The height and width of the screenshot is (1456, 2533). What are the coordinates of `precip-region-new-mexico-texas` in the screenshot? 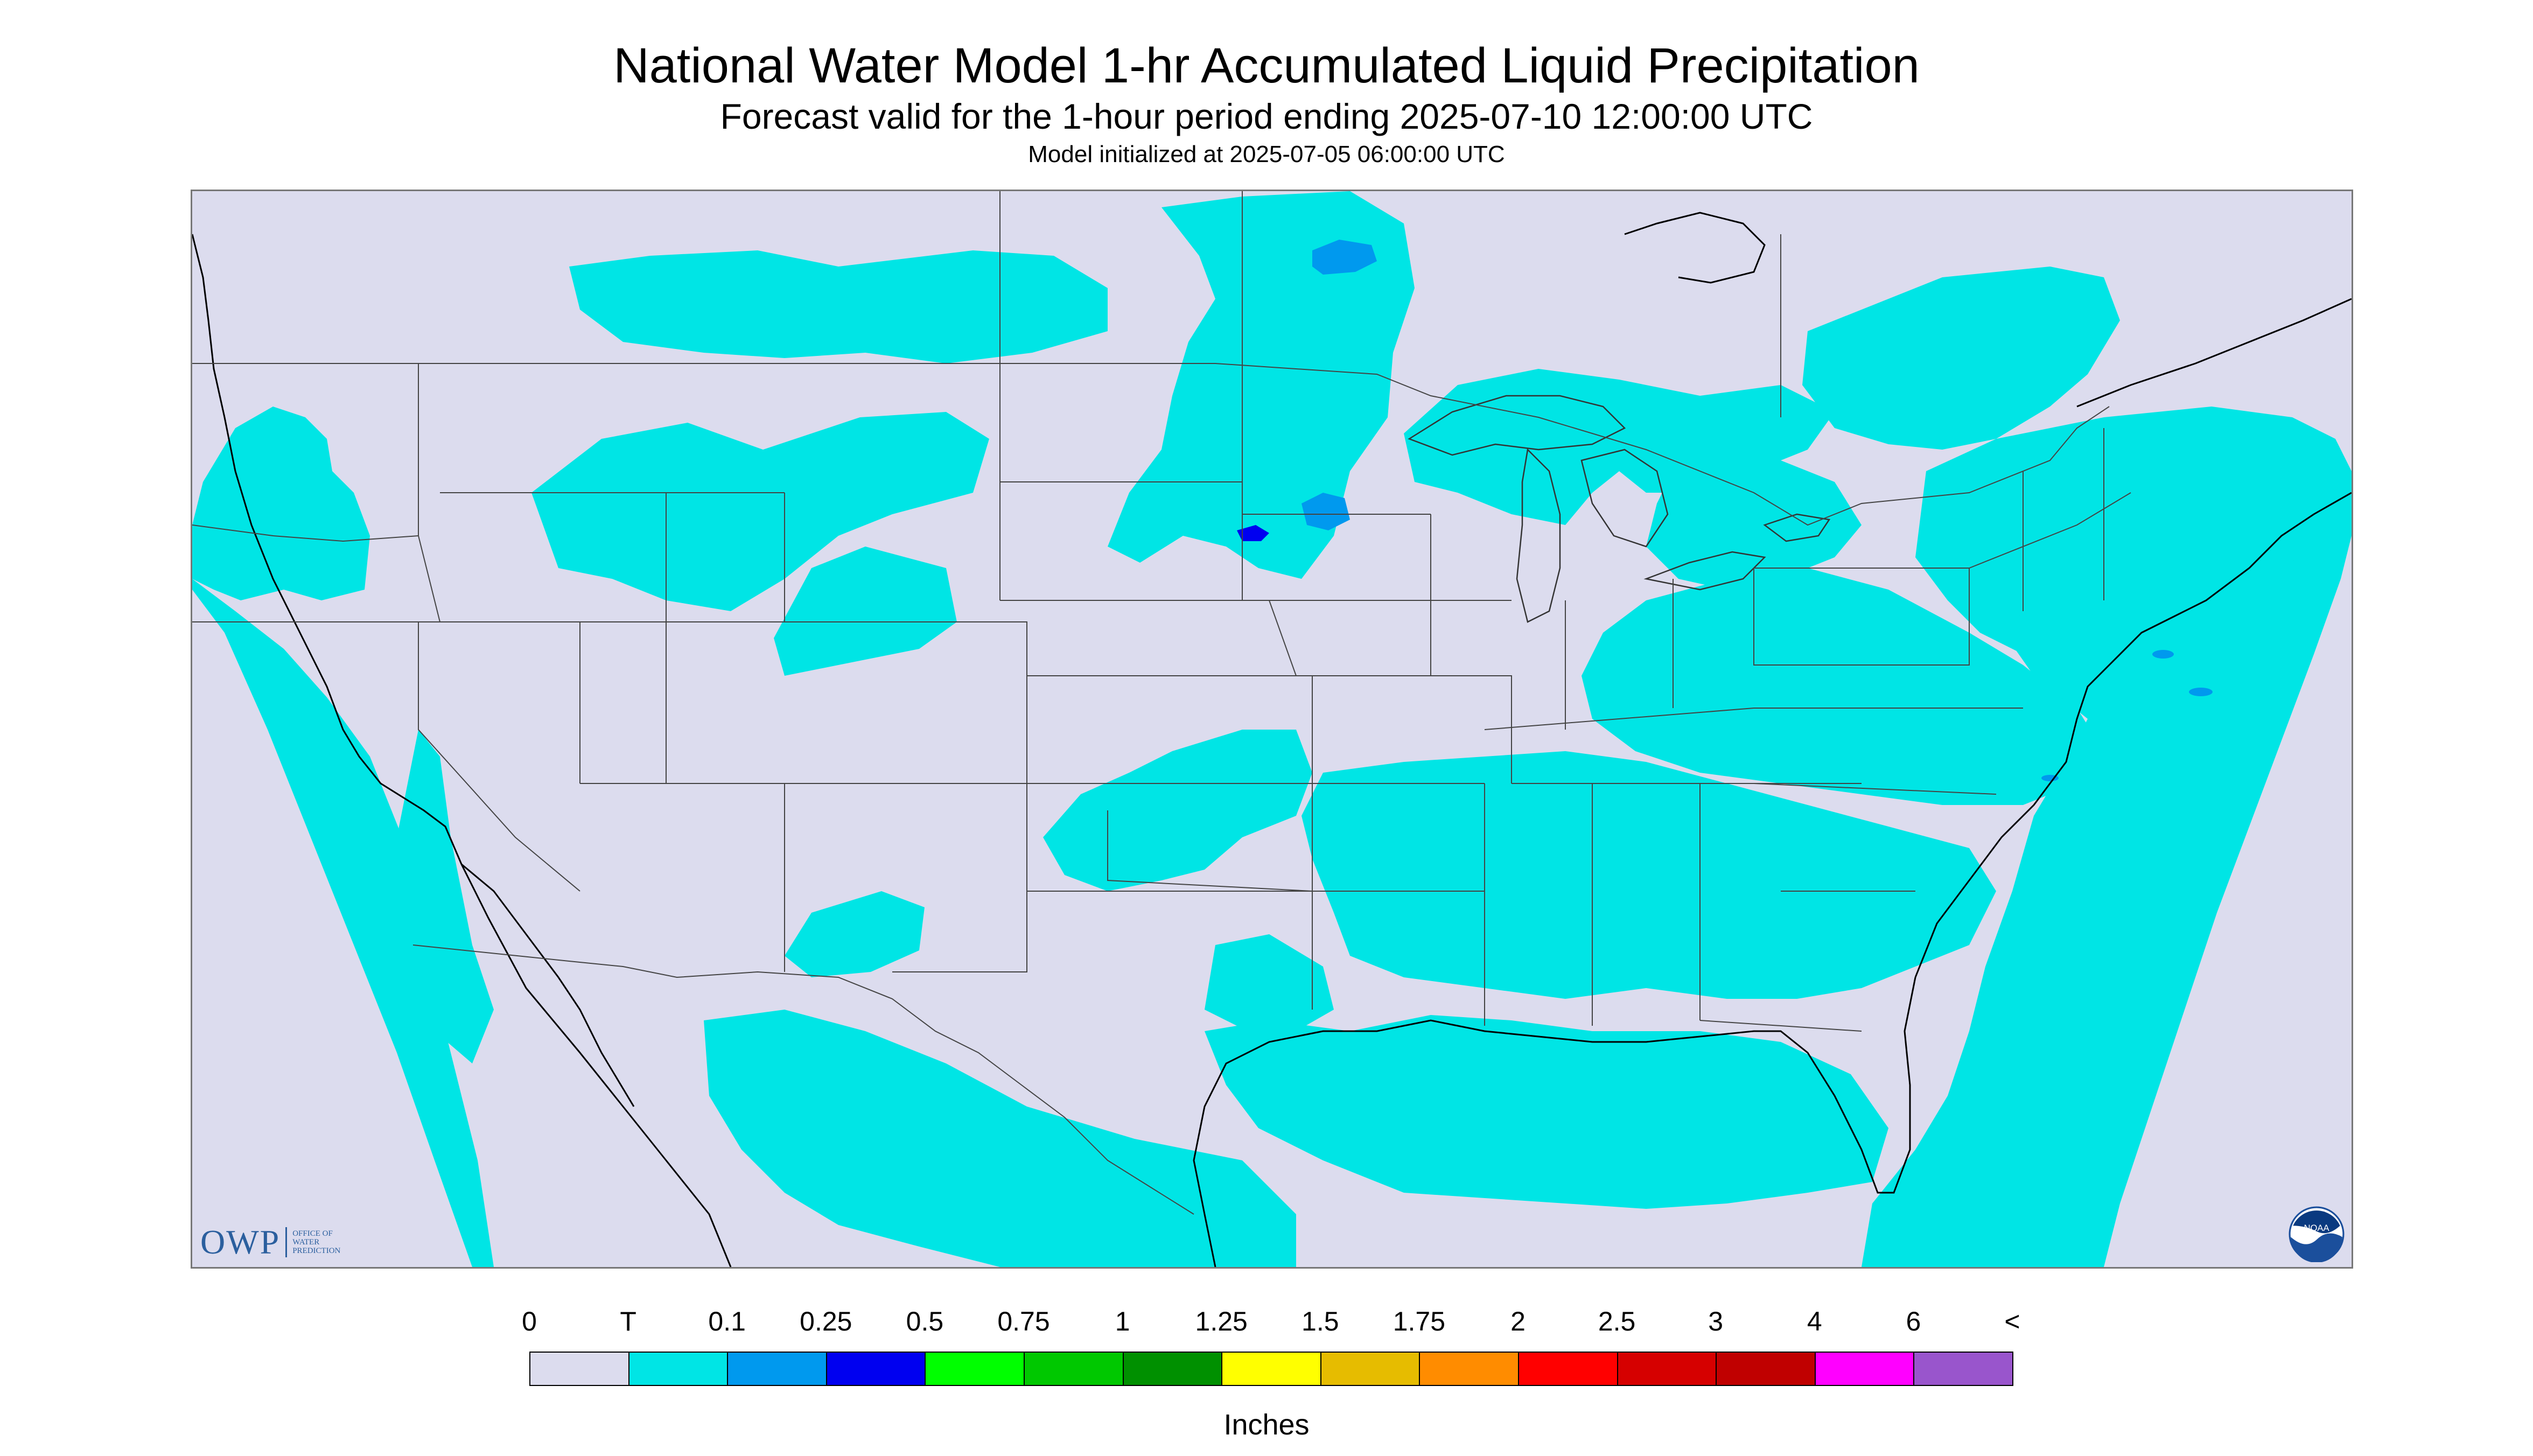 It's located at (855, 934).